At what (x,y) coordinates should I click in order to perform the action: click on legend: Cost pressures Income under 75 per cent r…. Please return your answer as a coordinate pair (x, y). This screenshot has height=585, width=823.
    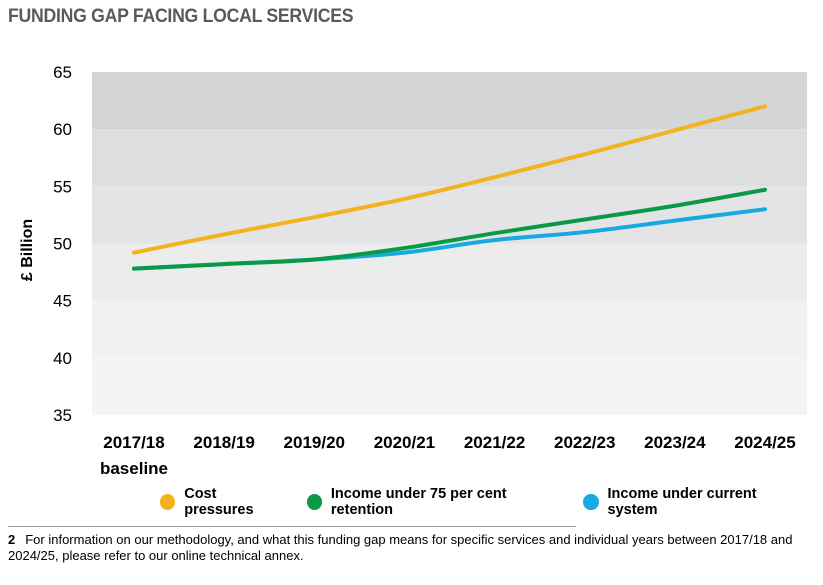
    Looking at the image, I should click on (491, 502).